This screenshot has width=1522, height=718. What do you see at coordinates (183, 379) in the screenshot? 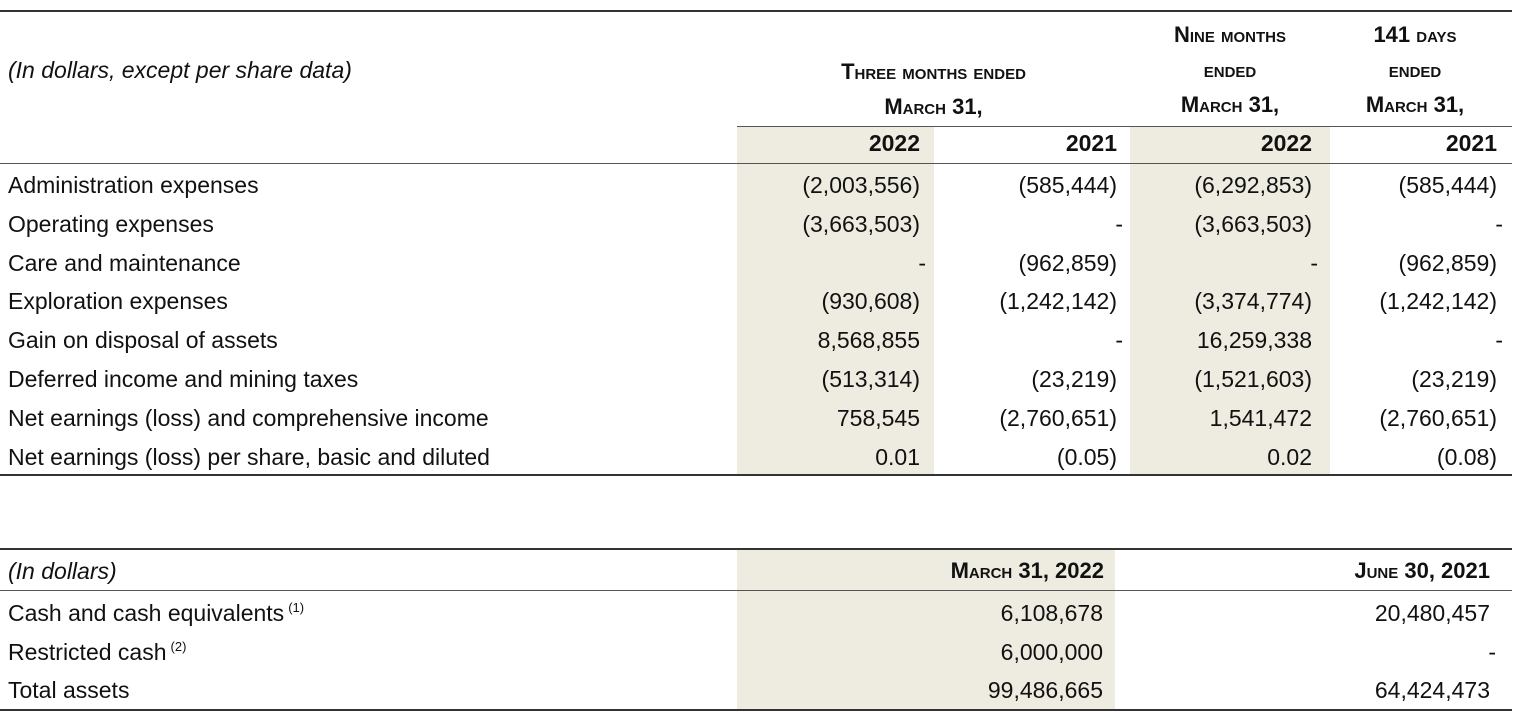
I see `row-label: Deferred income and mining taxes` at bounding box center [183, 379].